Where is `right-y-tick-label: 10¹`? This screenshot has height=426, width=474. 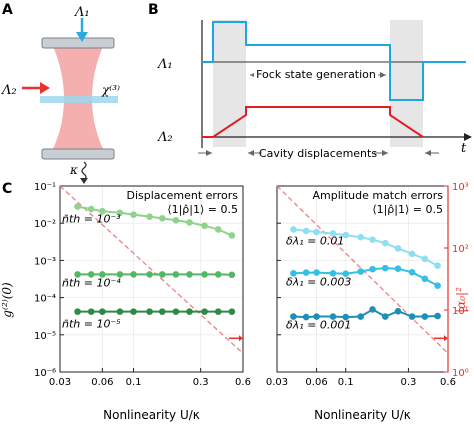
right-y-tick-label: 10¹ is located at coordinates (460, 311).